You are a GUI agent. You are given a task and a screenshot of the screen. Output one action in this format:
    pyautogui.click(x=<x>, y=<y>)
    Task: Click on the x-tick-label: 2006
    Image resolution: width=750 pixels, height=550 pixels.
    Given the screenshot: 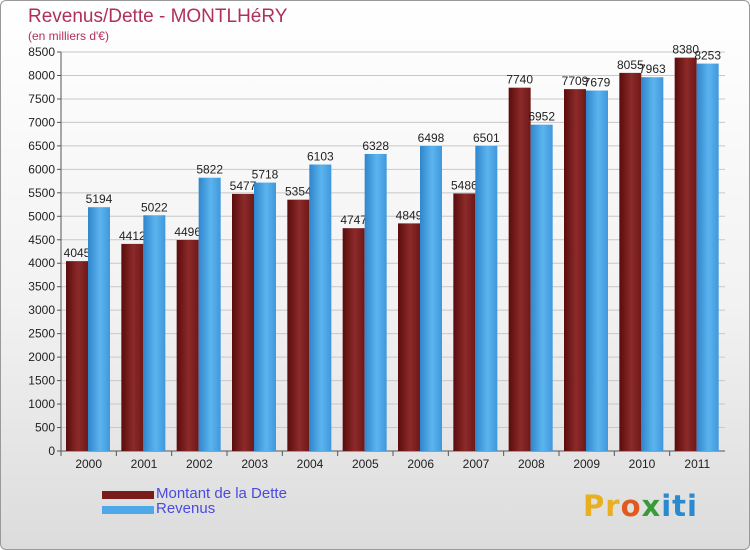 What is the action you would take?
    pyautogui.click(x=420, y=464)
    